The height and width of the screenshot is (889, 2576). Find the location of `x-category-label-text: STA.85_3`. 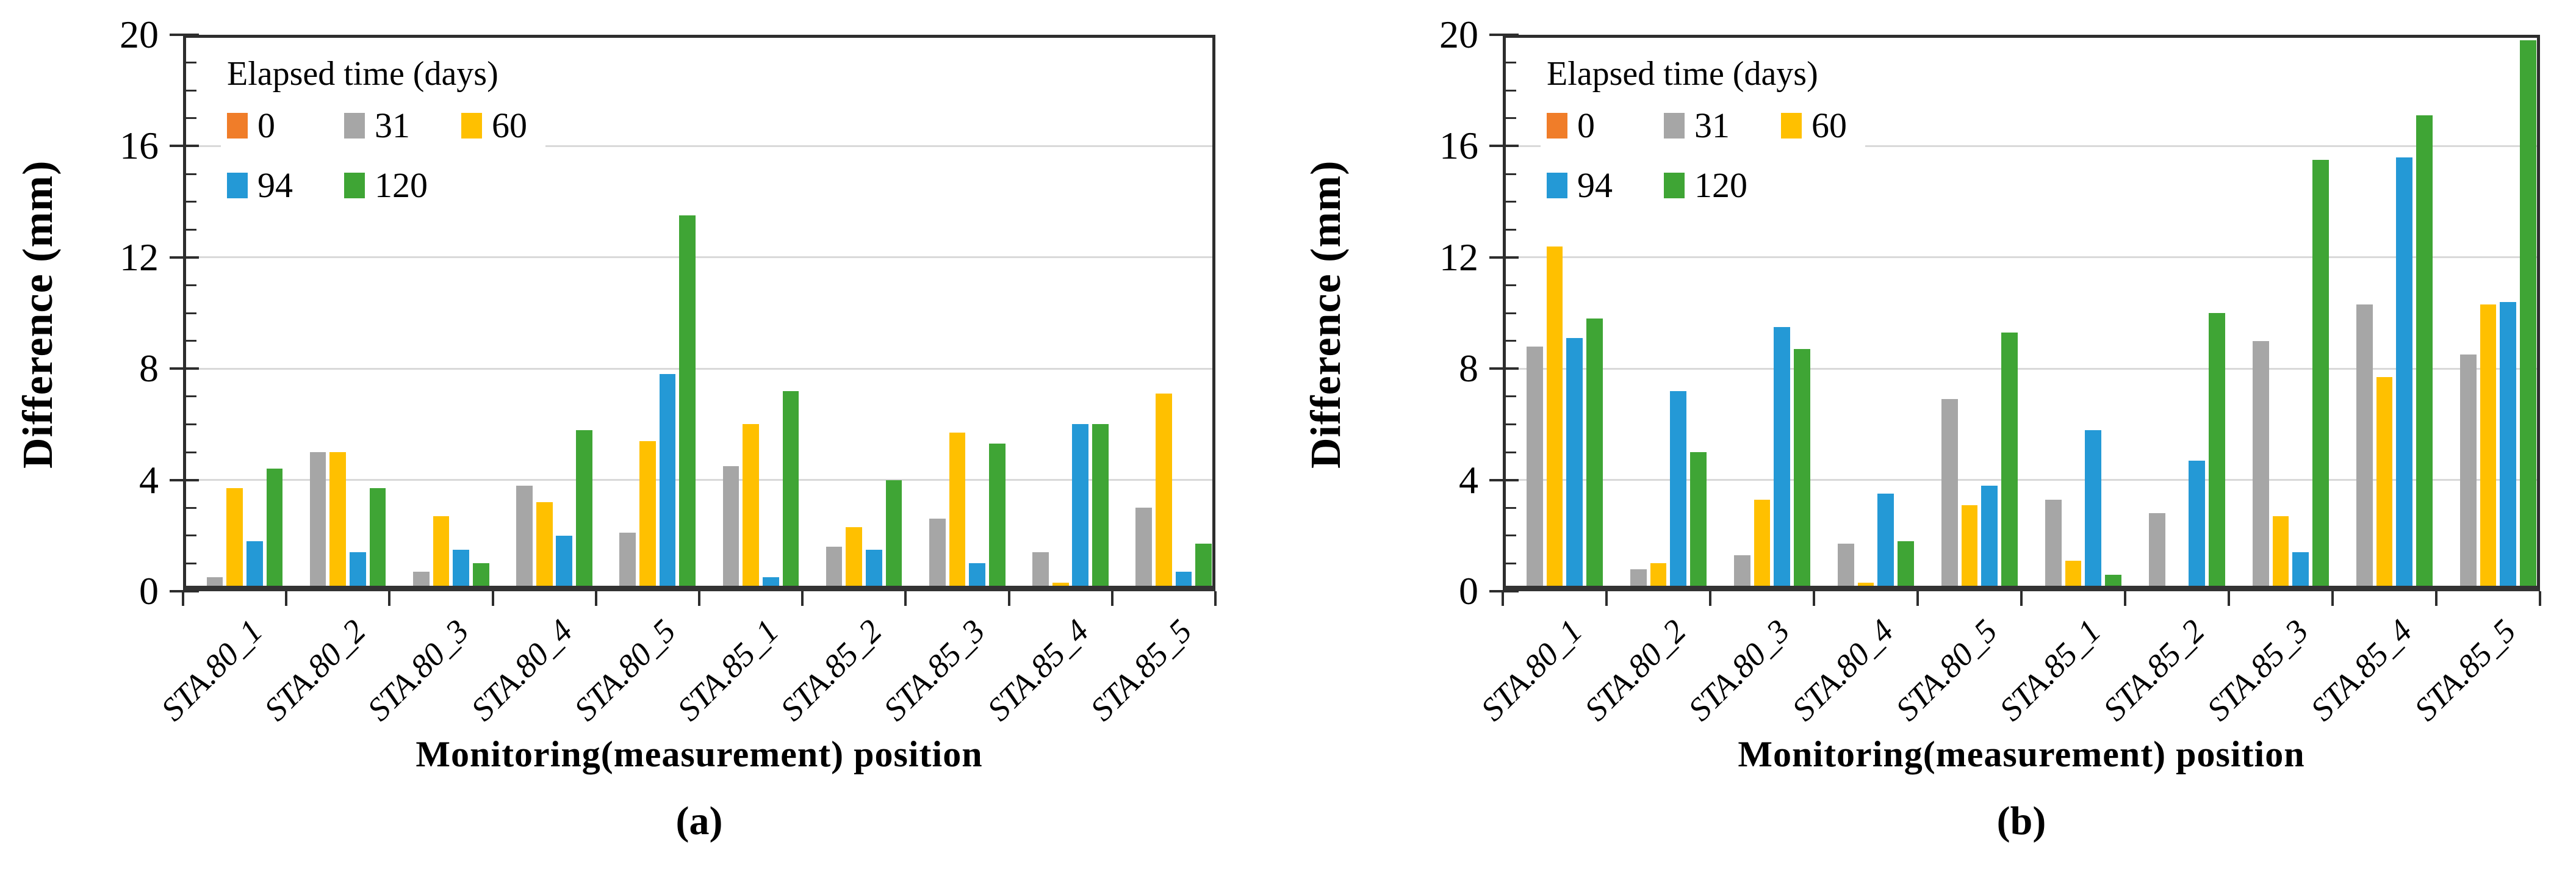

x-category-label-text: STA.85_3 is located at coordinates (934, 670).